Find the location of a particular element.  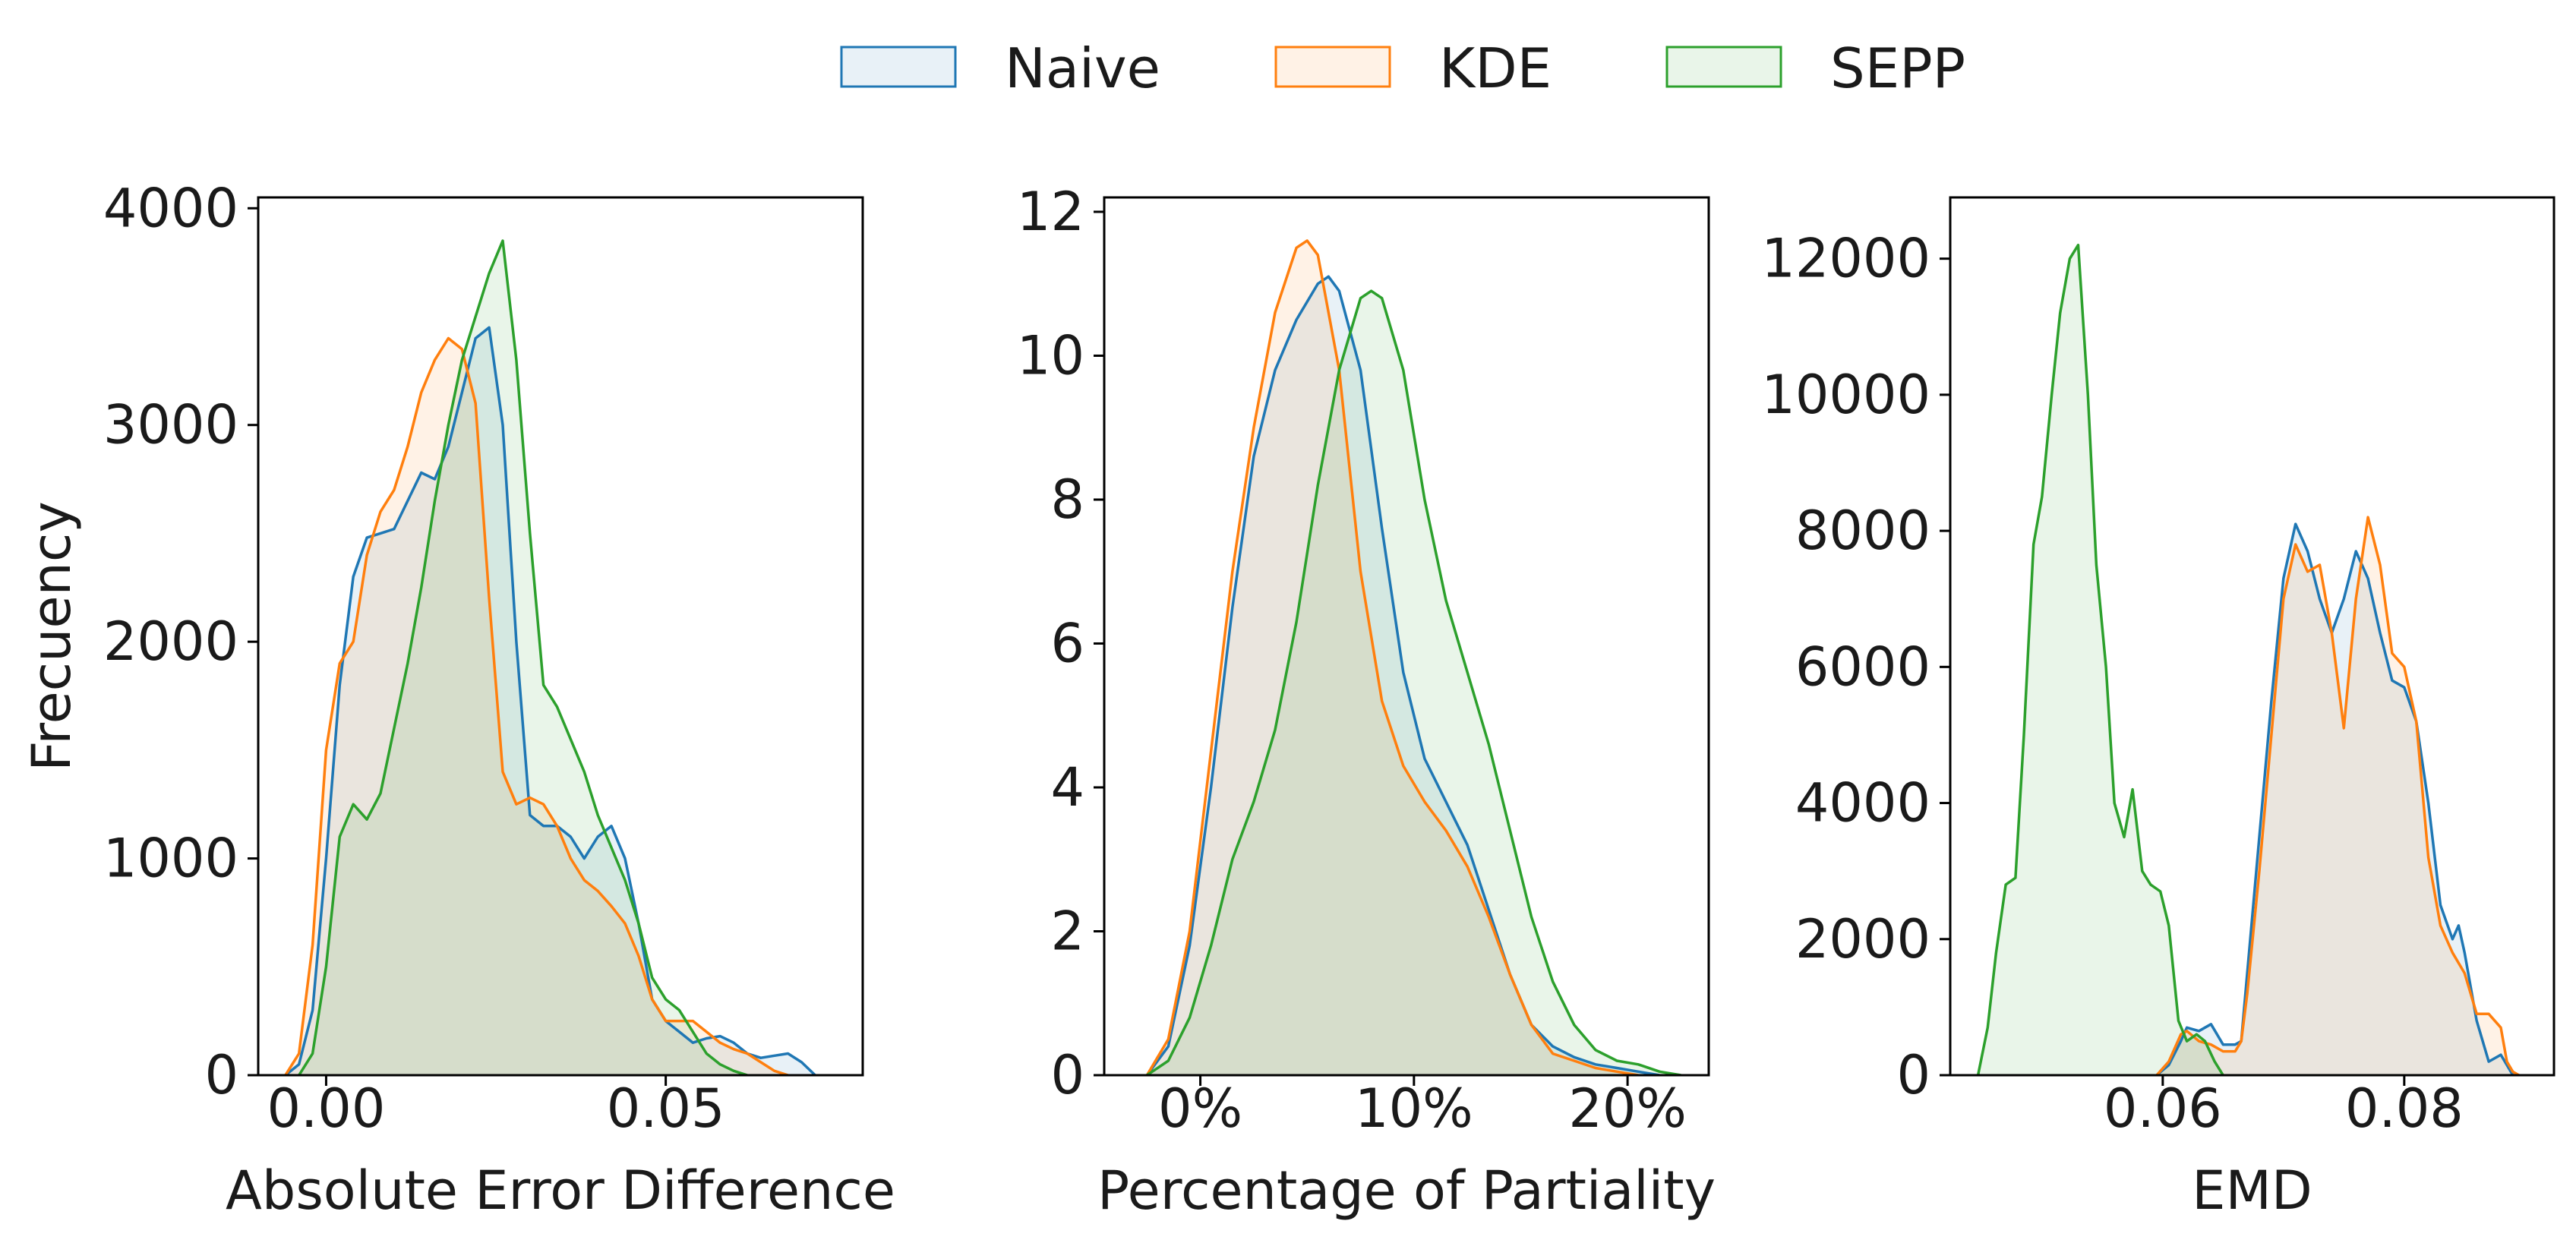

y-tick-label: 6 is located at coordinates (1067, 643).